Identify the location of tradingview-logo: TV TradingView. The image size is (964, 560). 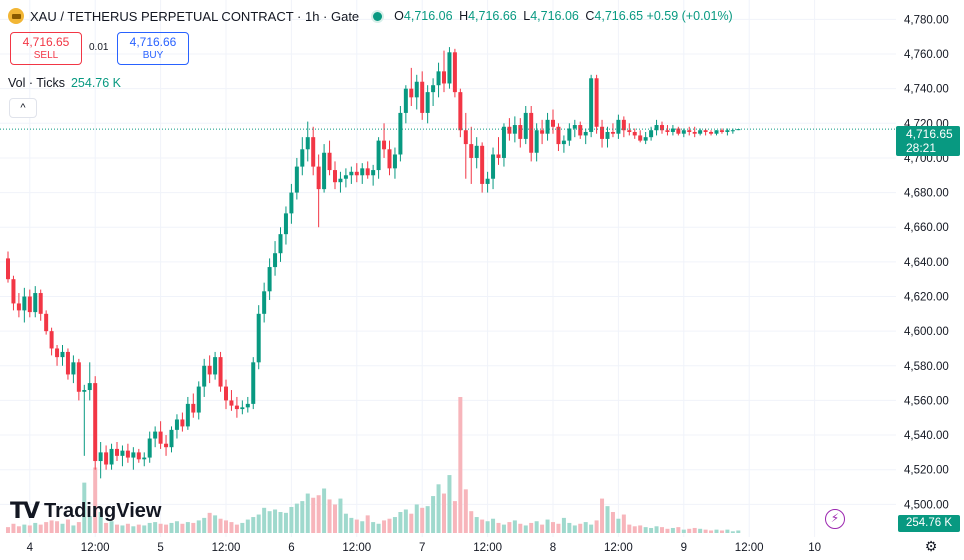
(86, 511).